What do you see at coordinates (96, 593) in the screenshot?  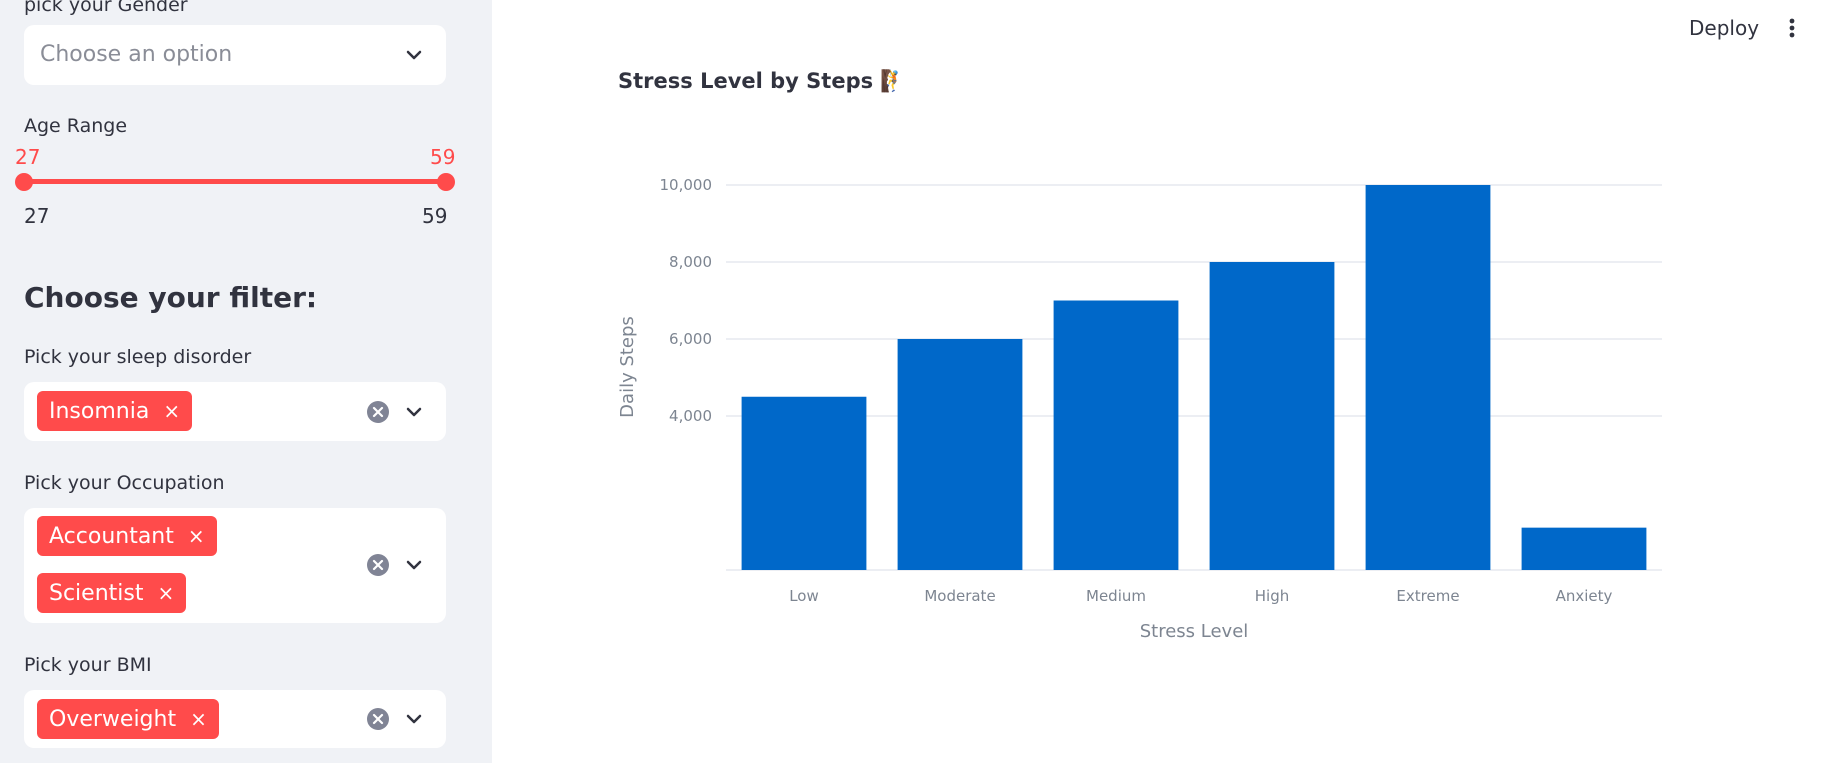 I see `tag-label: Scientist` at bounding box center [96, 593].